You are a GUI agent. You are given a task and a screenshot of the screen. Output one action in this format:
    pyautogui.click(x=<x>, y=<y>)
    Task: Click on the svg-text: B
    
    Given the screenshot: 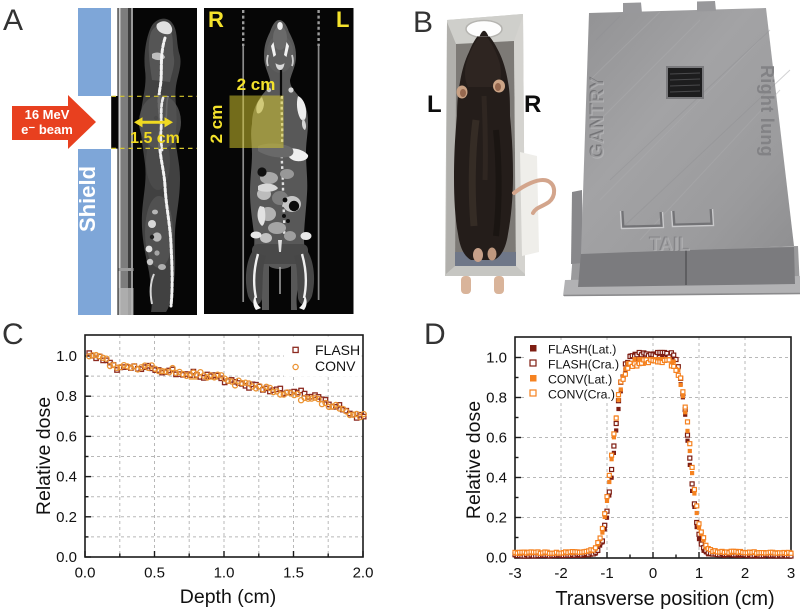 What is the action you would take?
    pyautogui.click(x=423, y=22)
    